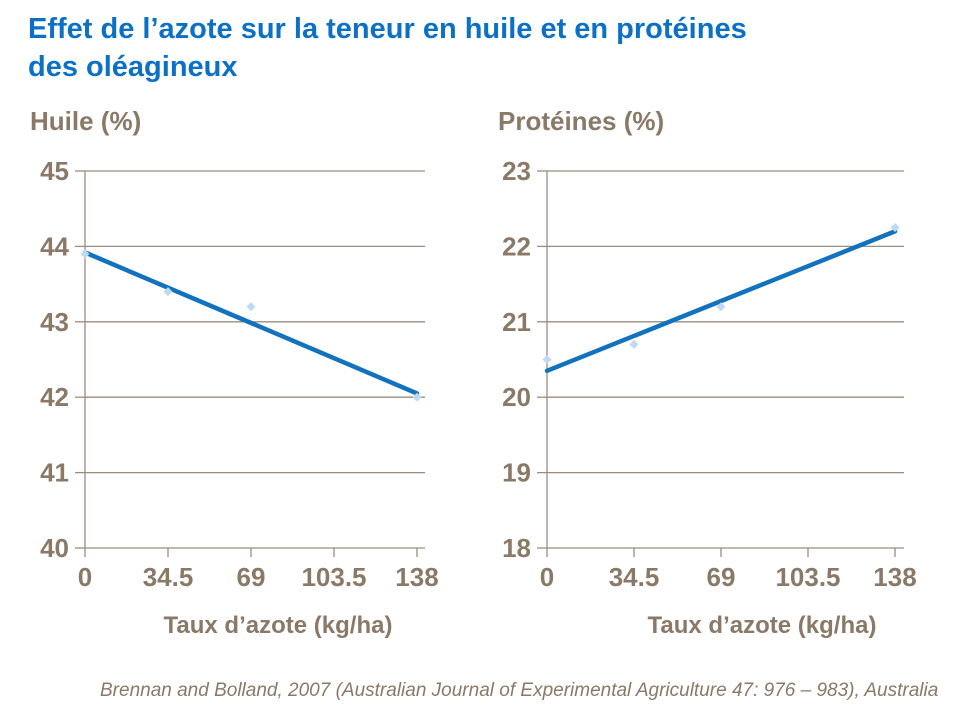 This screenshot has width=960, height=720. What do you see at coordinates (54, 322) in the screenshot?
I see `y-tick-label: 43` at bounding box center [54, 322].